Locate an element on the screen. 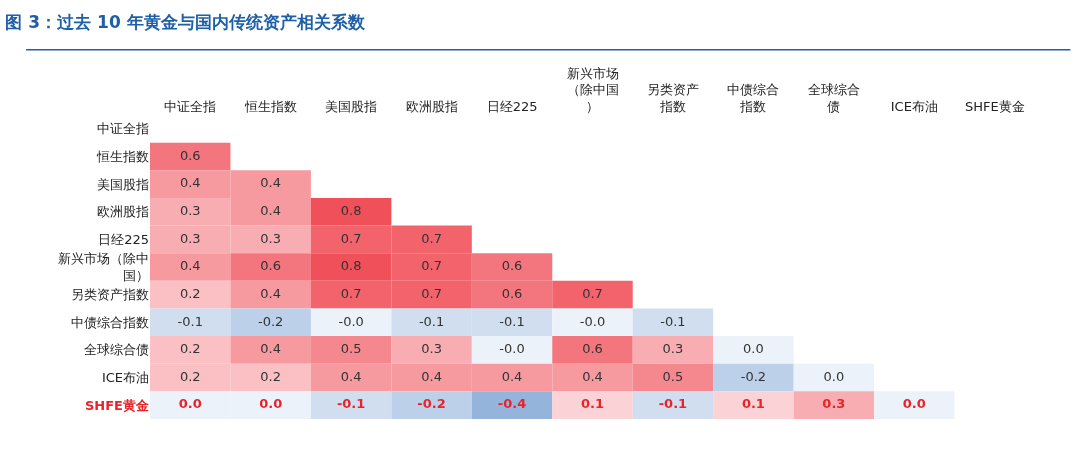 This screenshot has height=449, width=1080. y-tick-label: 美国股指 is located at coordinates (123, 184).